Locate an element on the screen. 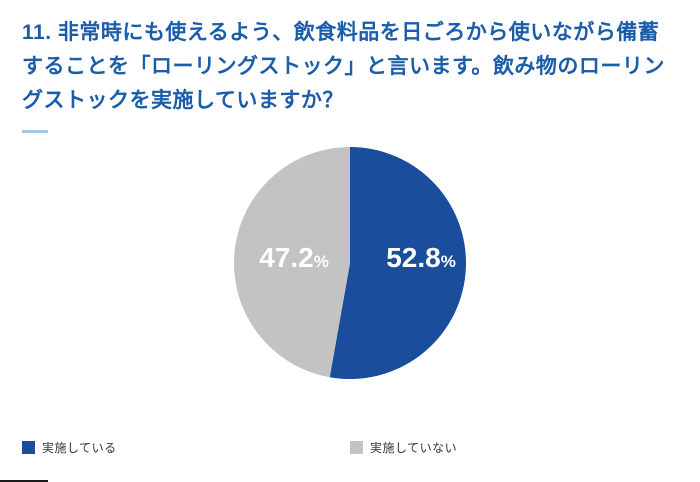 The image size is (700, 482). title-underline-dash is located at coordinates (35, 131).